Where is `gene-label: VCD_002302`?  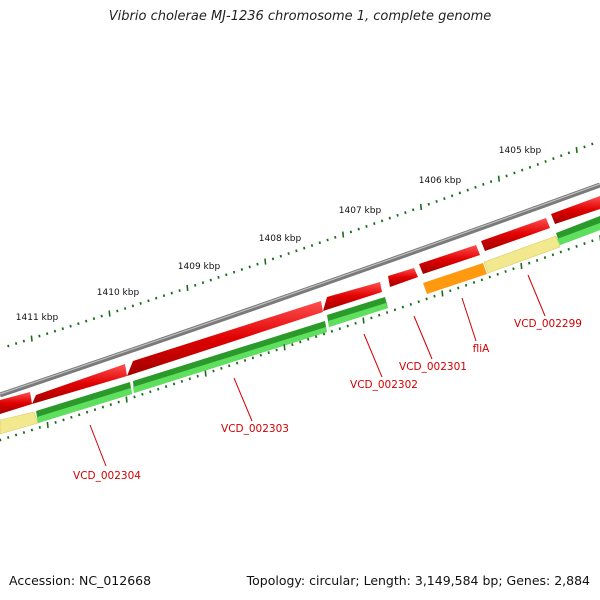
gene-label: VCD_002302 is located at coordinates (384, 385).